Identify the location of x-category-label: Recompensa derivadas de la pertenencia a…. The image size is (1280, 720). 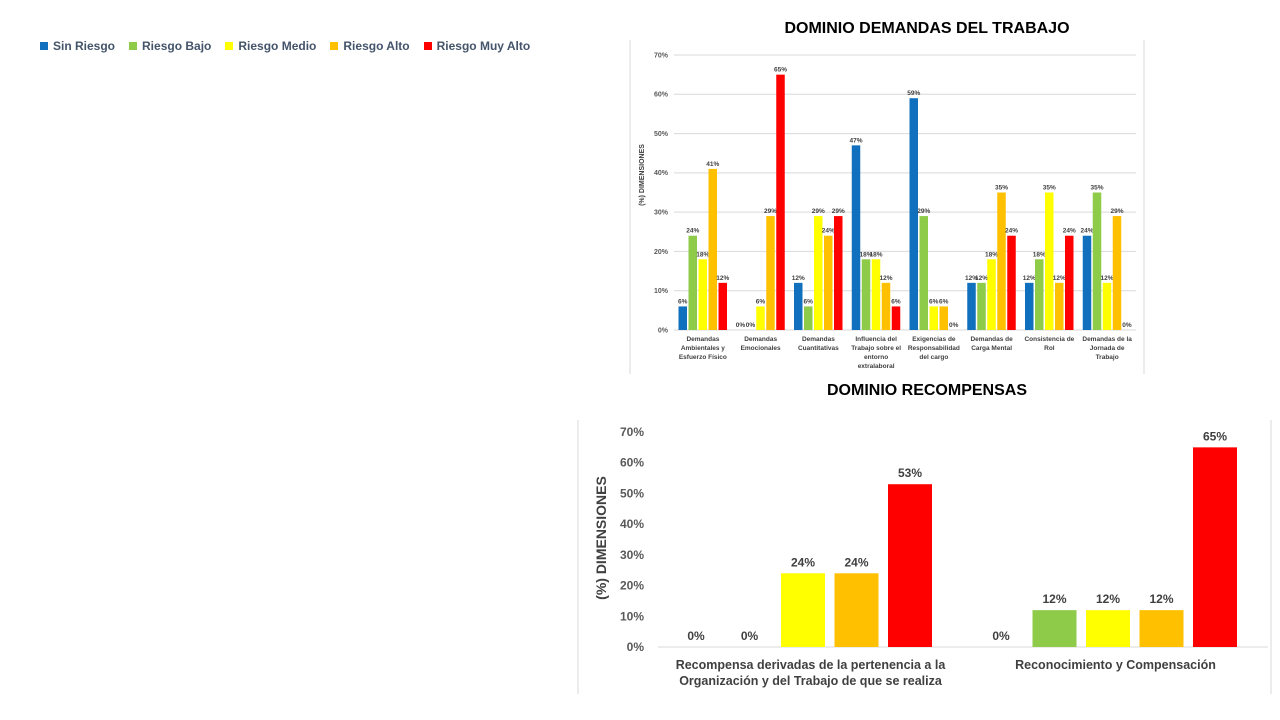
(811, 673).